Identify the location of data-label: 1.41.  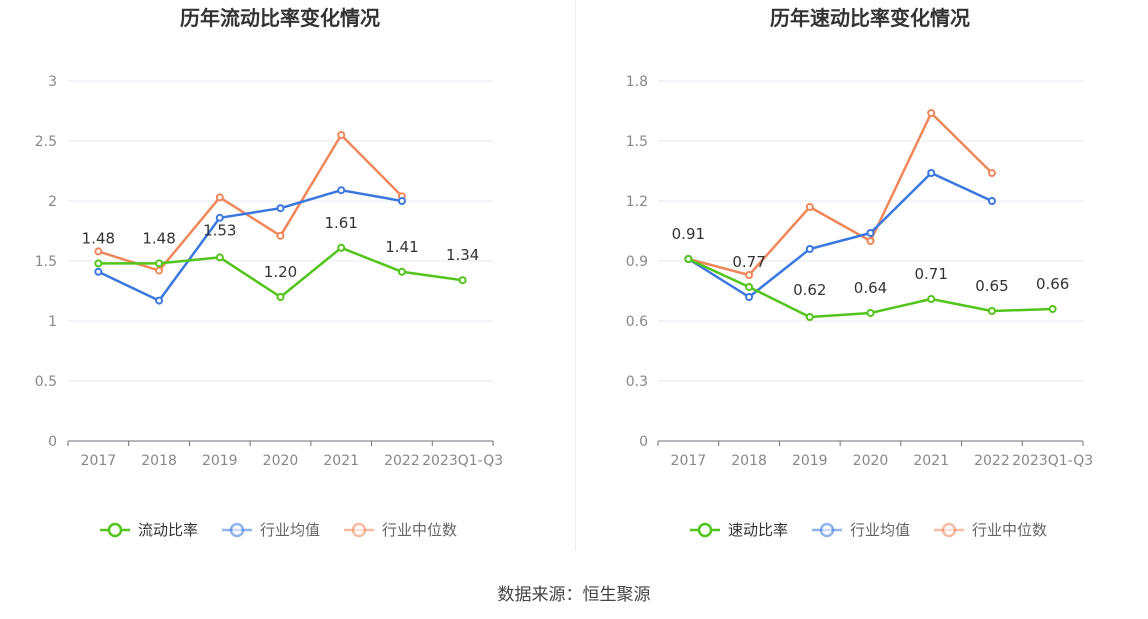
(401, 247).